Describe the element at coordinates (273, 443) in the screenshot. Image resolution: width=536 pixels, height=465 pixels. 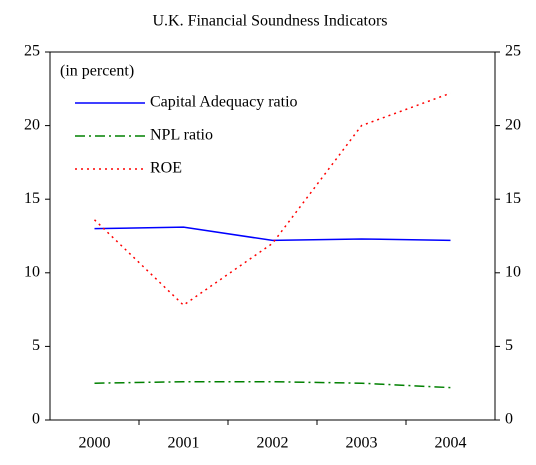
I see `x-tick-label: 2002` at that location.